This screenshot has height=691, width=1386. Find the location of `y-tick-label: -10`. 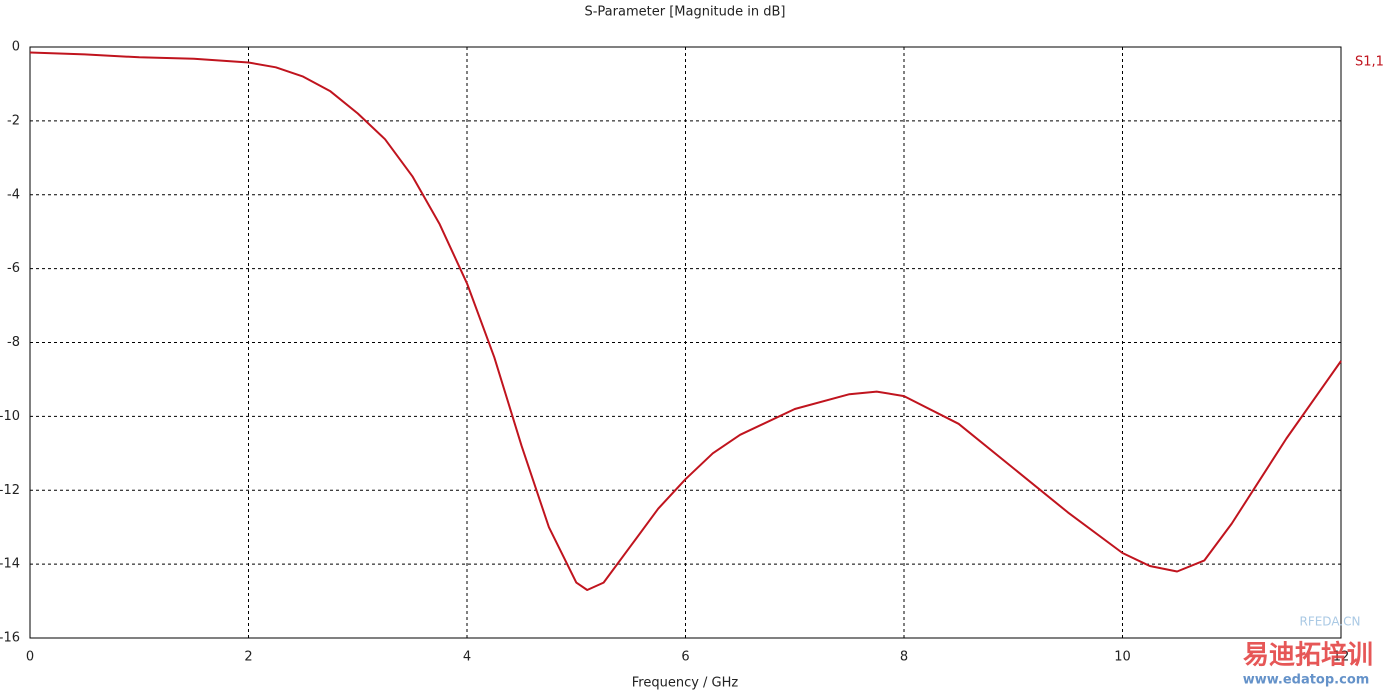

y-tick-label: -10 is located at coordinates (10, 416).